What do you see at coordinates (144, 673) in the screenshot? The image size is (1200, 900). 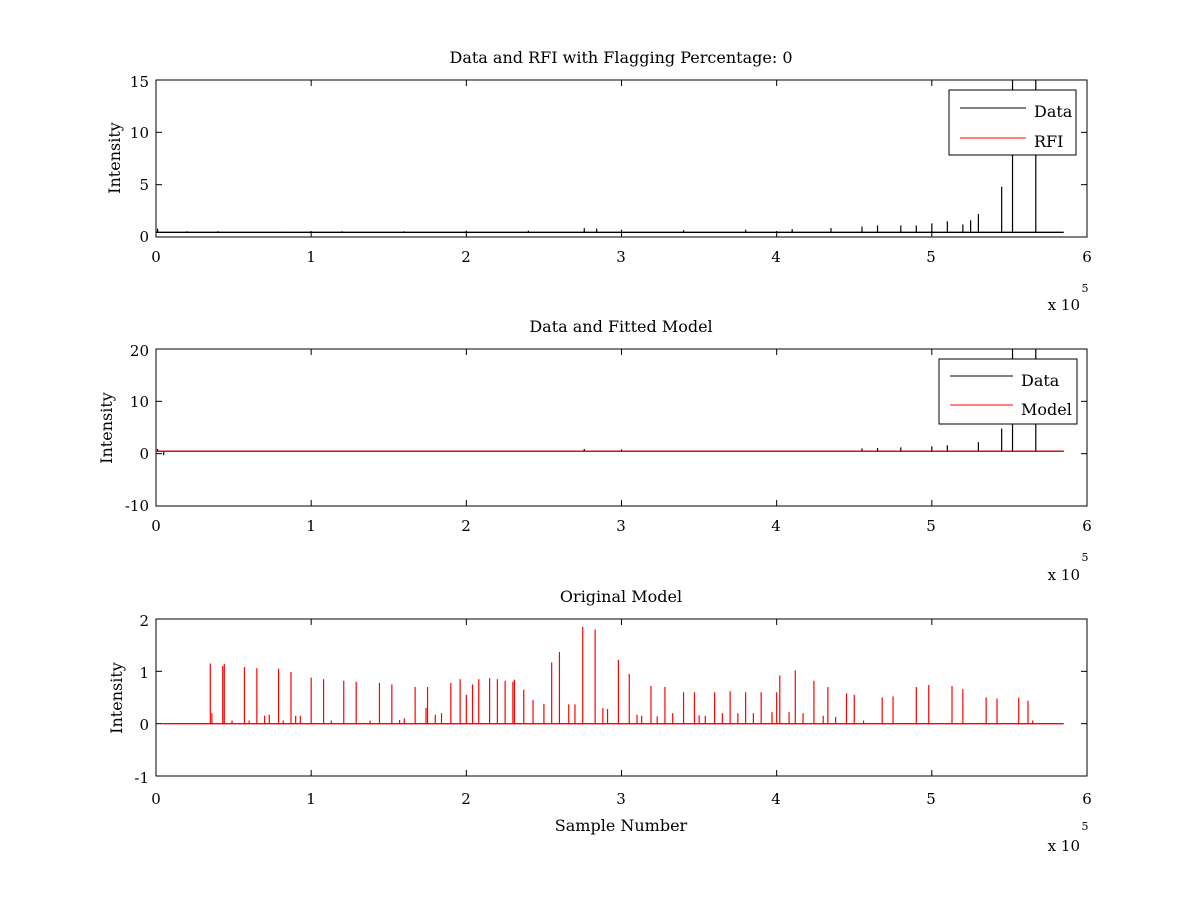 I see `y-tick-label: 1` at bounding box center [144, 673].